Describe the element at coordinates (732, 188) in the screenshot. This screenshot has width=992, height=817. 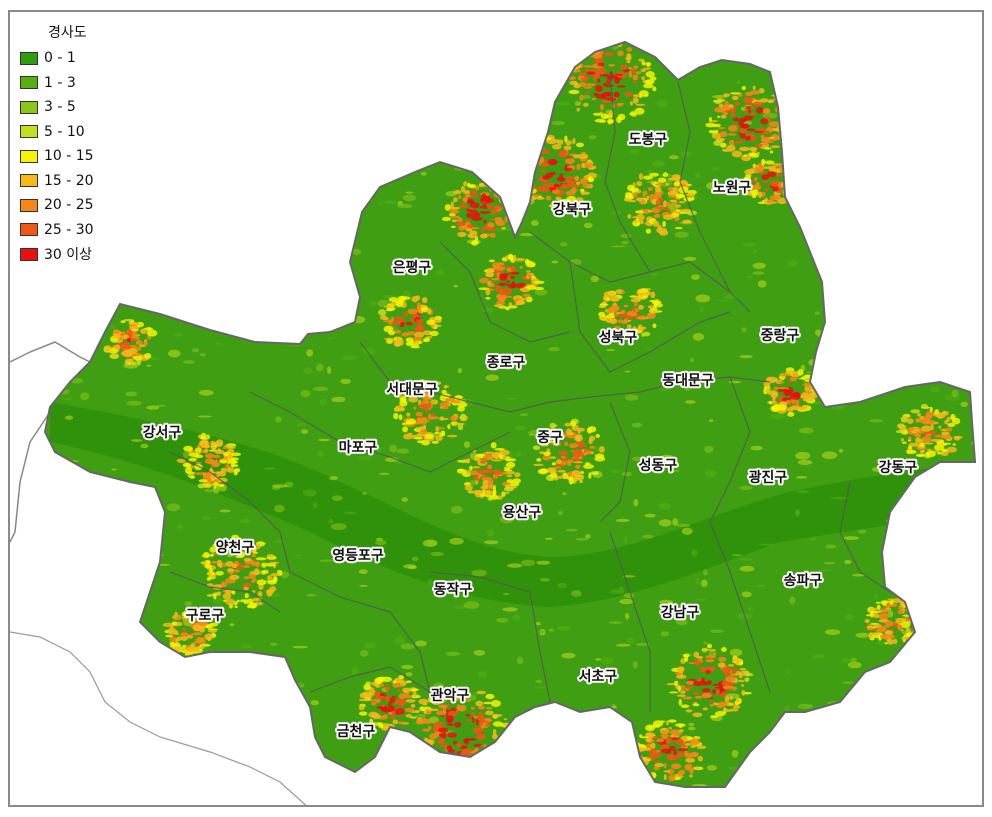
I see `district-label-nowon: 노원구` at that location.